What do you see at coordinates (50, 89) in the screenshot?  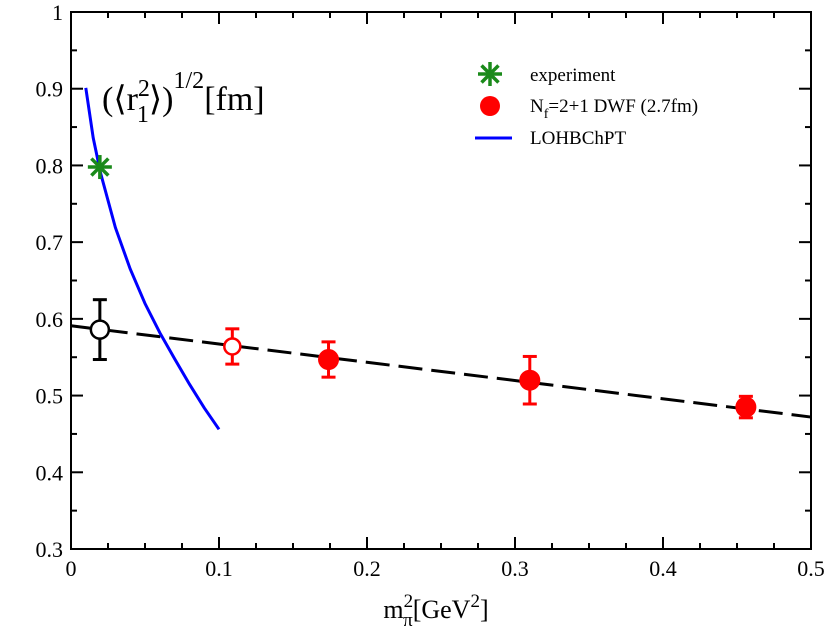 I see `y-tick-label: 0.9` at bounding box center [50, 89].